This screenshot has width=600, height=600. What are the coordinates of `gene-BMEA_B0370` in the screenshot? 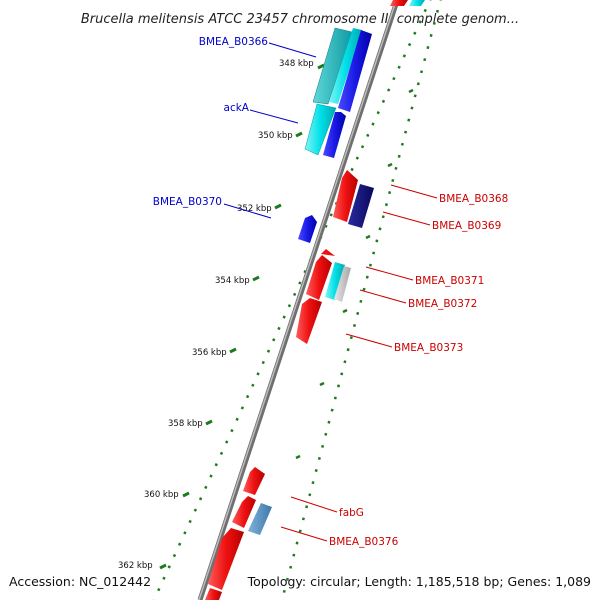 It's located at (307, 229).